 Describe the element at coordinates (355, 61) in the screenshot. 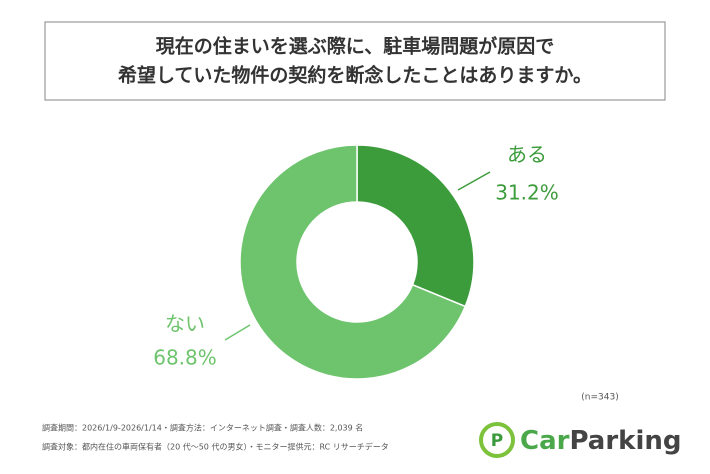

I see `title-box` at that location.